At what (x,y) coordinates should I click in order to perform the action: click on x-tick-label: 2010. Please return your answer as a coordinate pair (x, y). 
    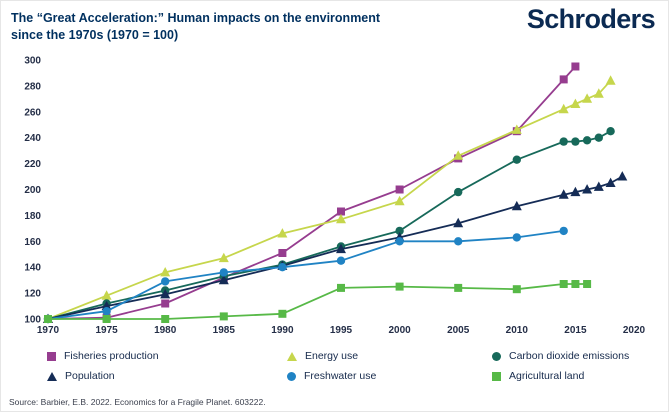
    Looking at the image, I should click on (517, 330).